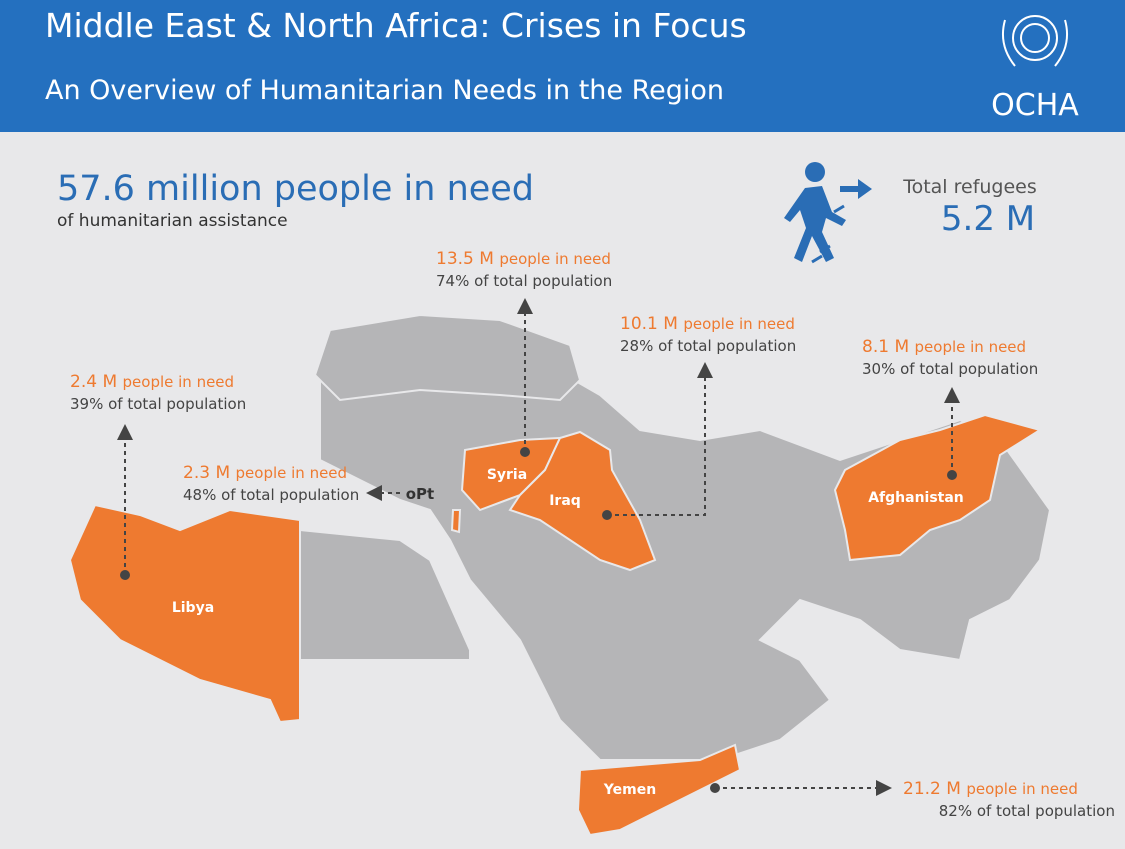  I want to click on iraq-shape, so click(582, 501).